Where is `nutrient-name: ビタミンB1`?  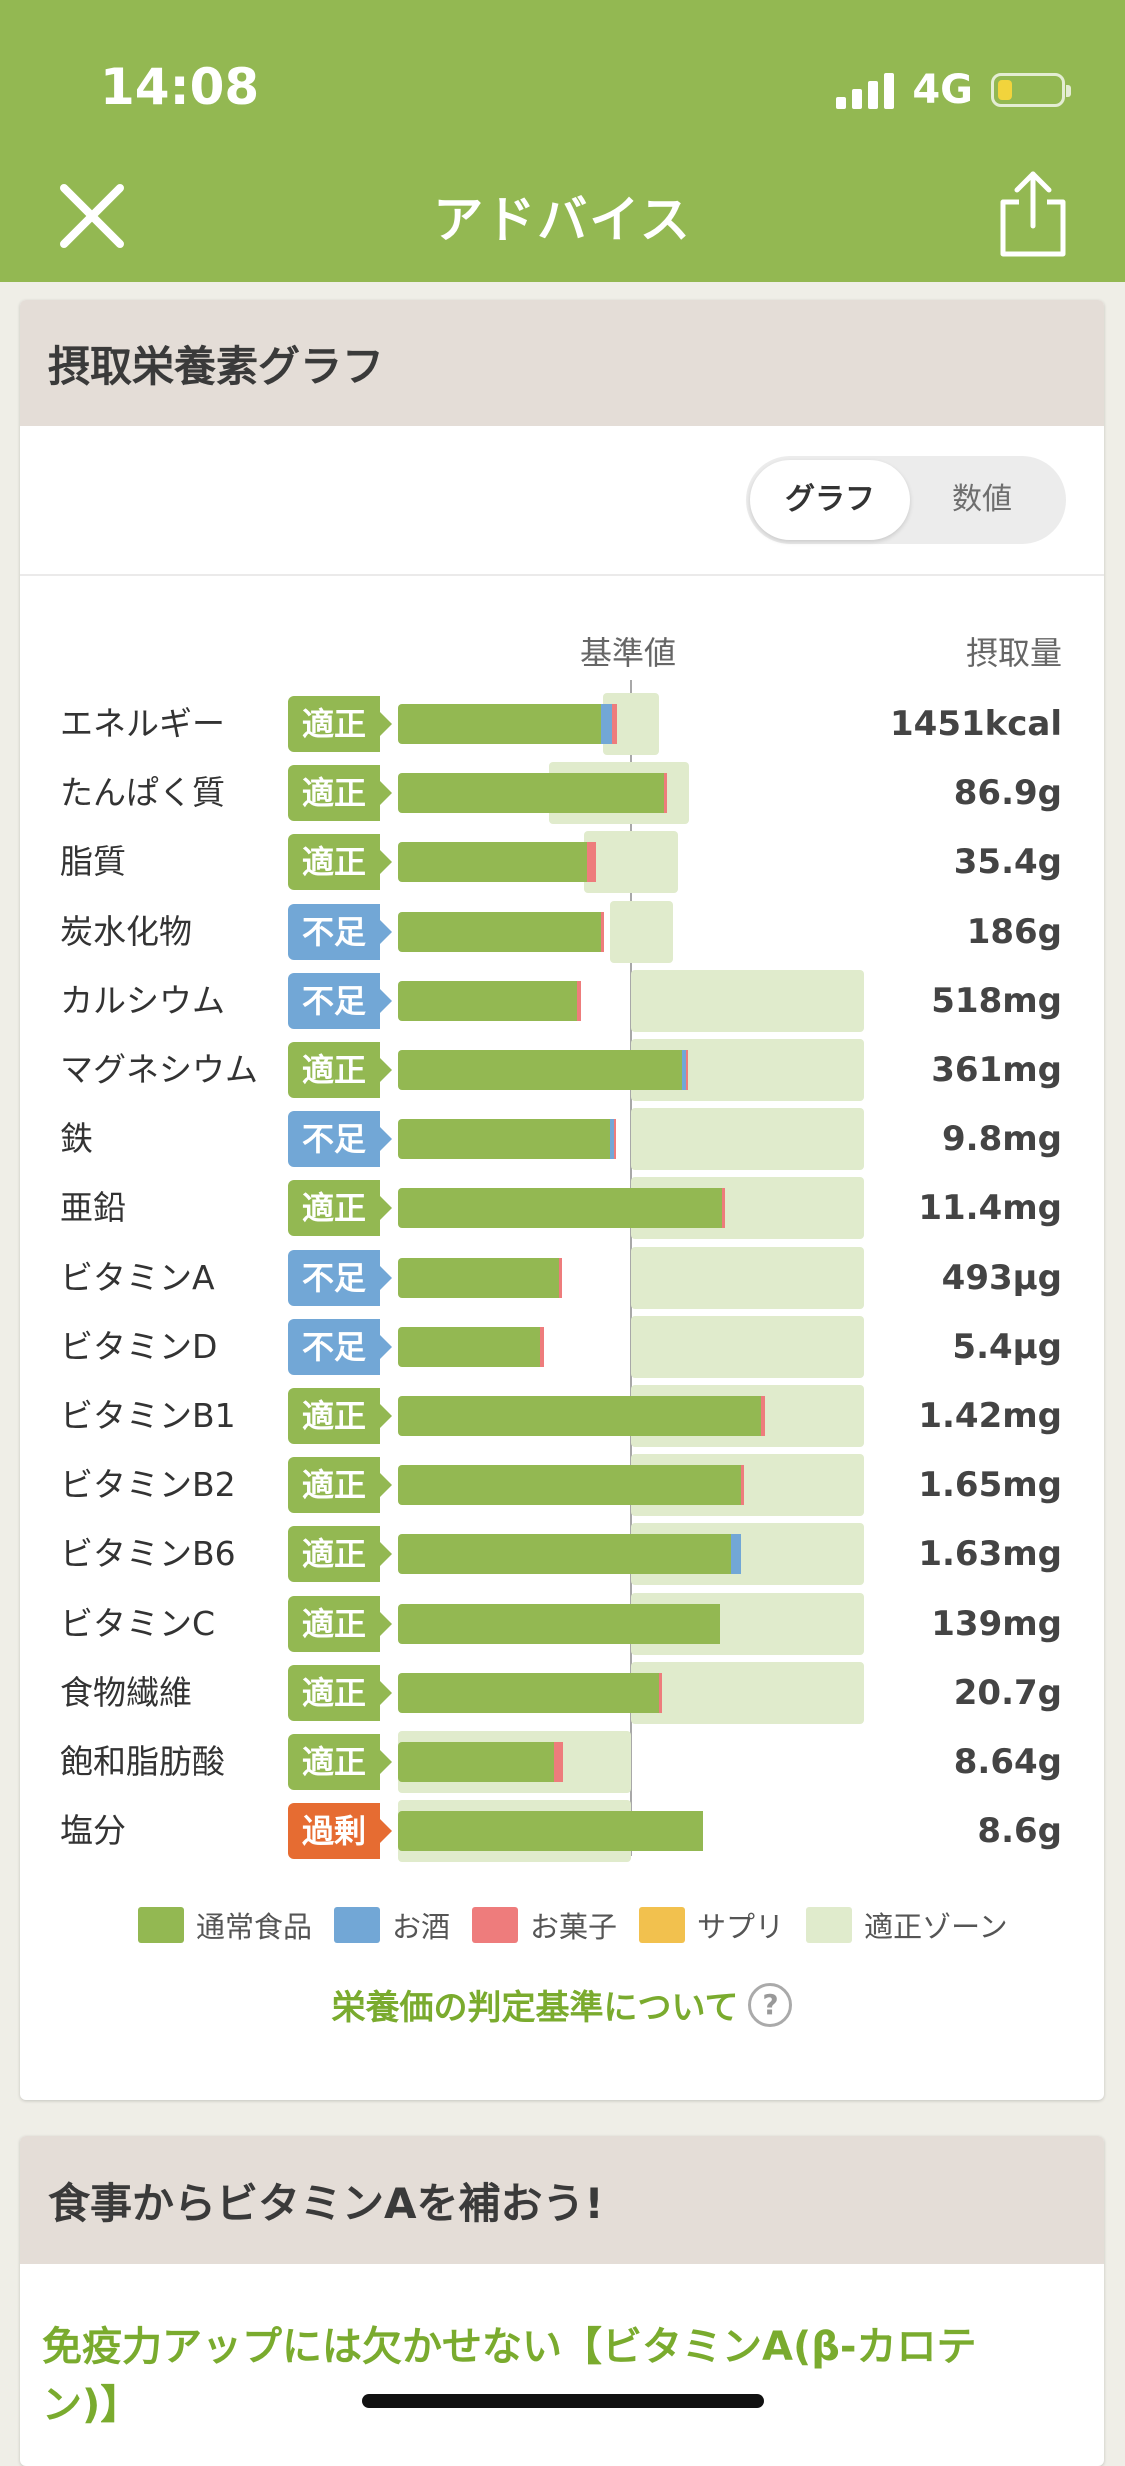 nutrient-name: ビタミンB1 is located at coordinates (148, 1415).